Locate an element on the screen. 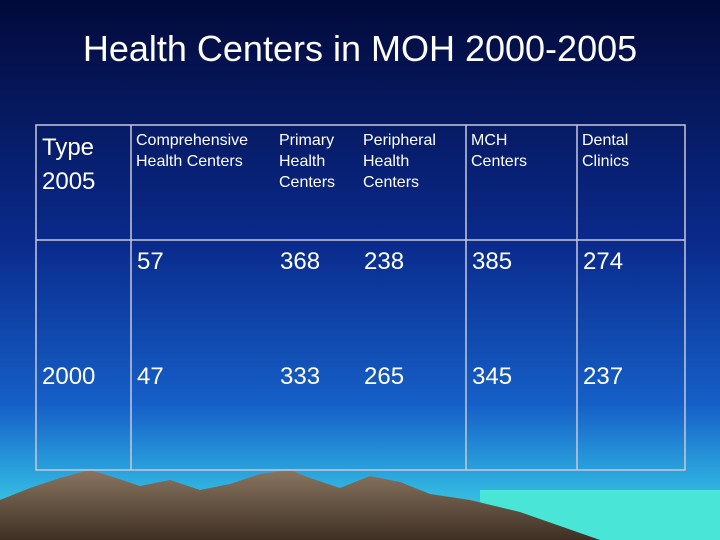 Image resolution: width=720 pixels, height=540 pixels. table-cell: 333 is located at coordinates (300, 376).